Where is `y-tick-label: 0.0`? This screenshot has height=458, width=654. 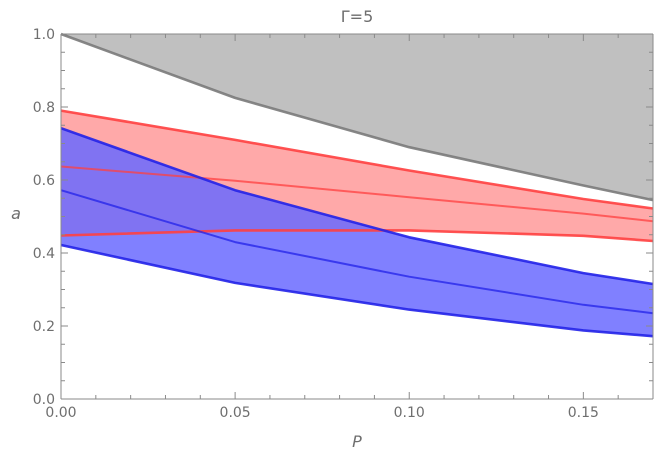 y-tick-label: 0.0 is located at coordinates (44, 400).